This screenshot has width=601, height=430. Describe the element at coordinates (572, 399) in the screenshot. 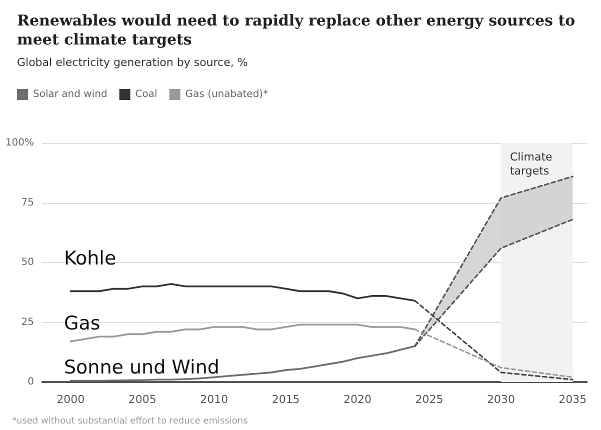

I see `x-tick-label: 2035` at that location.